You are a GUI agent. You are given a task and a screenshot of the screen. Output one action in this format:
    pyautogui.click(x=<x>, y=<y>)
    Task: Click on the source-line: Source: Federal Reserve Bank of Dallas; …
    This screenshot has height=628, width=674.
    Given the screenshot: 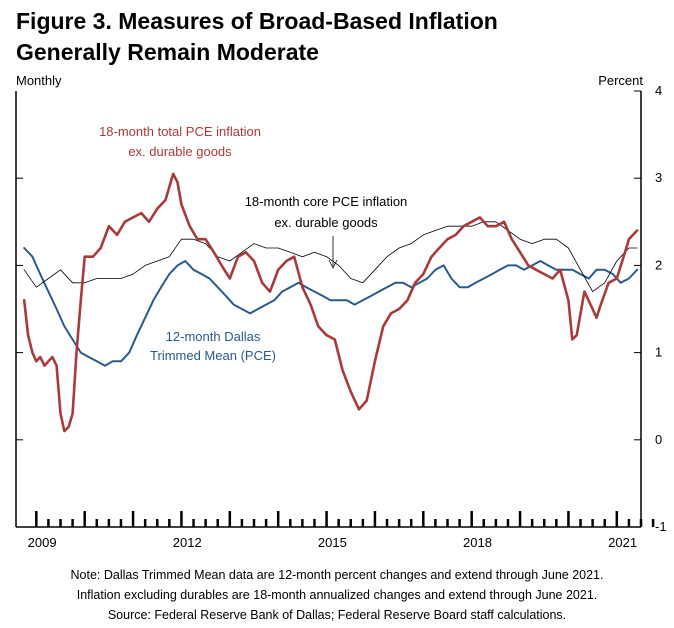 What is the action you would take?
    pyautogui.click(x=337, y=615)
    